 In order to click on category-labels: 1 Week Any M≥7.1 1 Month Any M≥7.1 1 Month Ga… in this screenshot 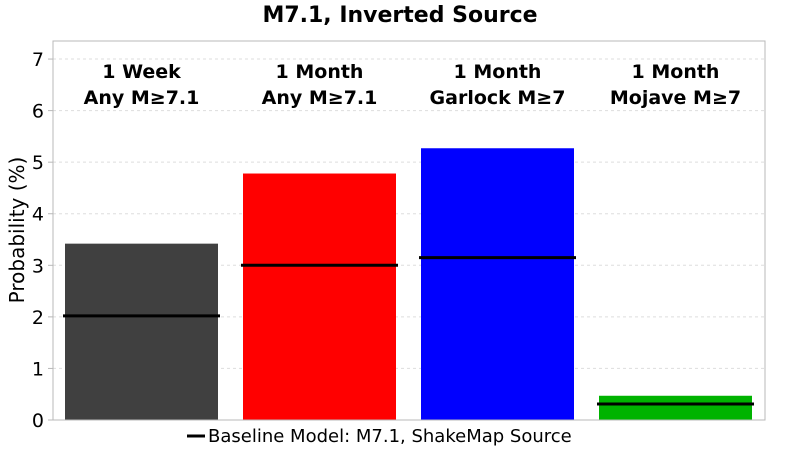, I will do `click(412, 85)`.